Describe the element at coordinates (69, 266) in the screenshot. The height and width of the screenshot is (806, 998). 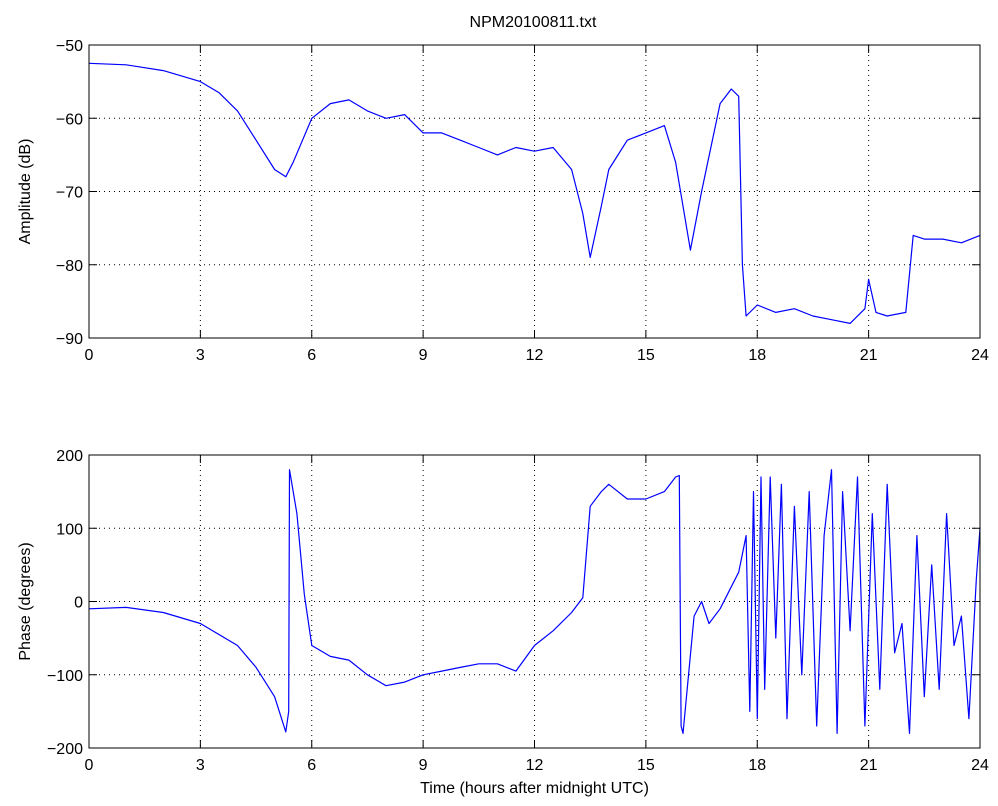
I see `y-tick-label: −80` at that location.